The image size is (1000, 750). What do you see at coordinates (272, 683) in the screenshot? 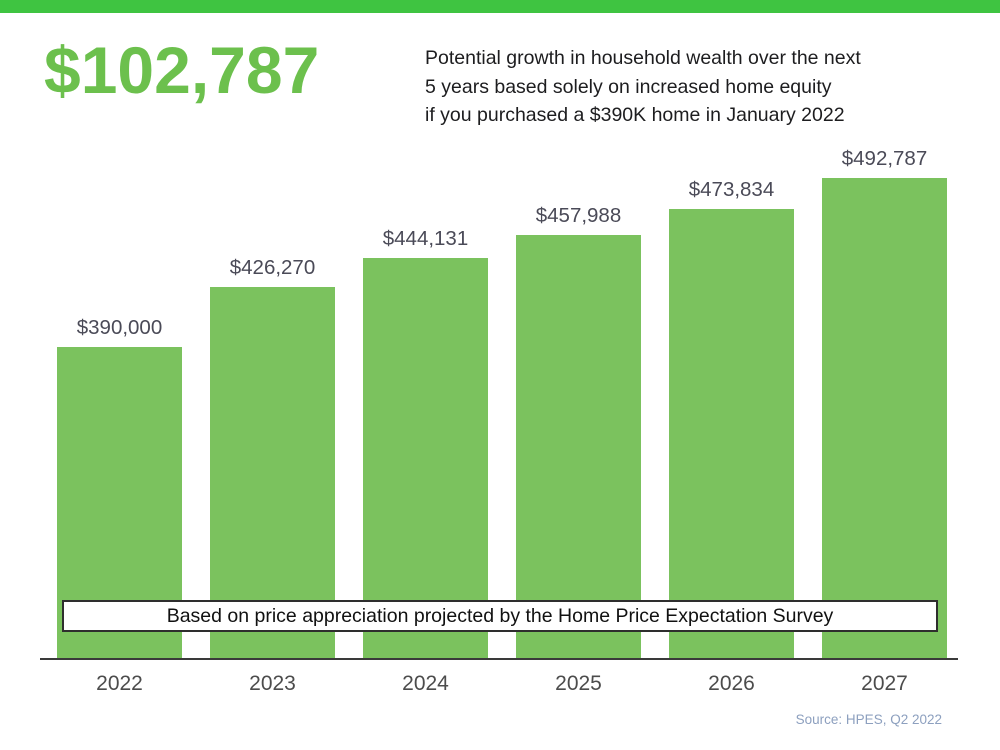
I see `x-axis-tick-label: 2023` at bounding box center [272, 683].